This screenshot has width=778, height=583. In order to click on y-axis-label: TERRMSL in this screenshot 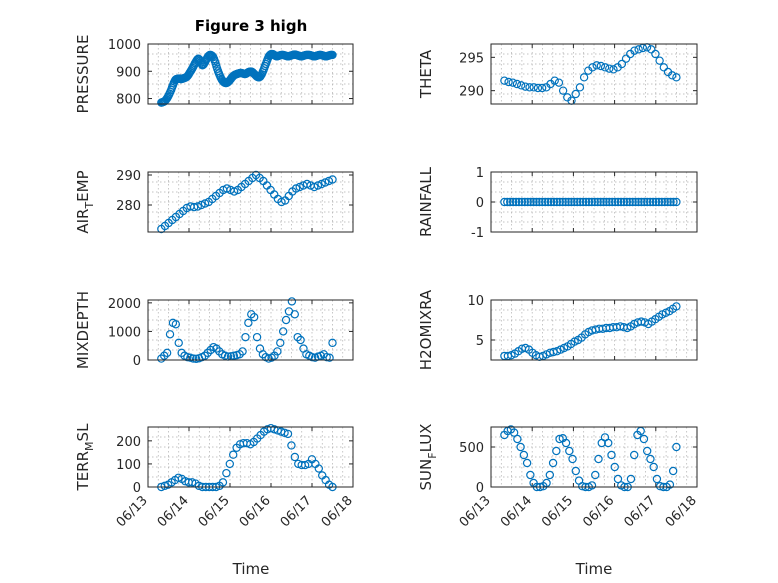, I will do `click(85, 457)`.